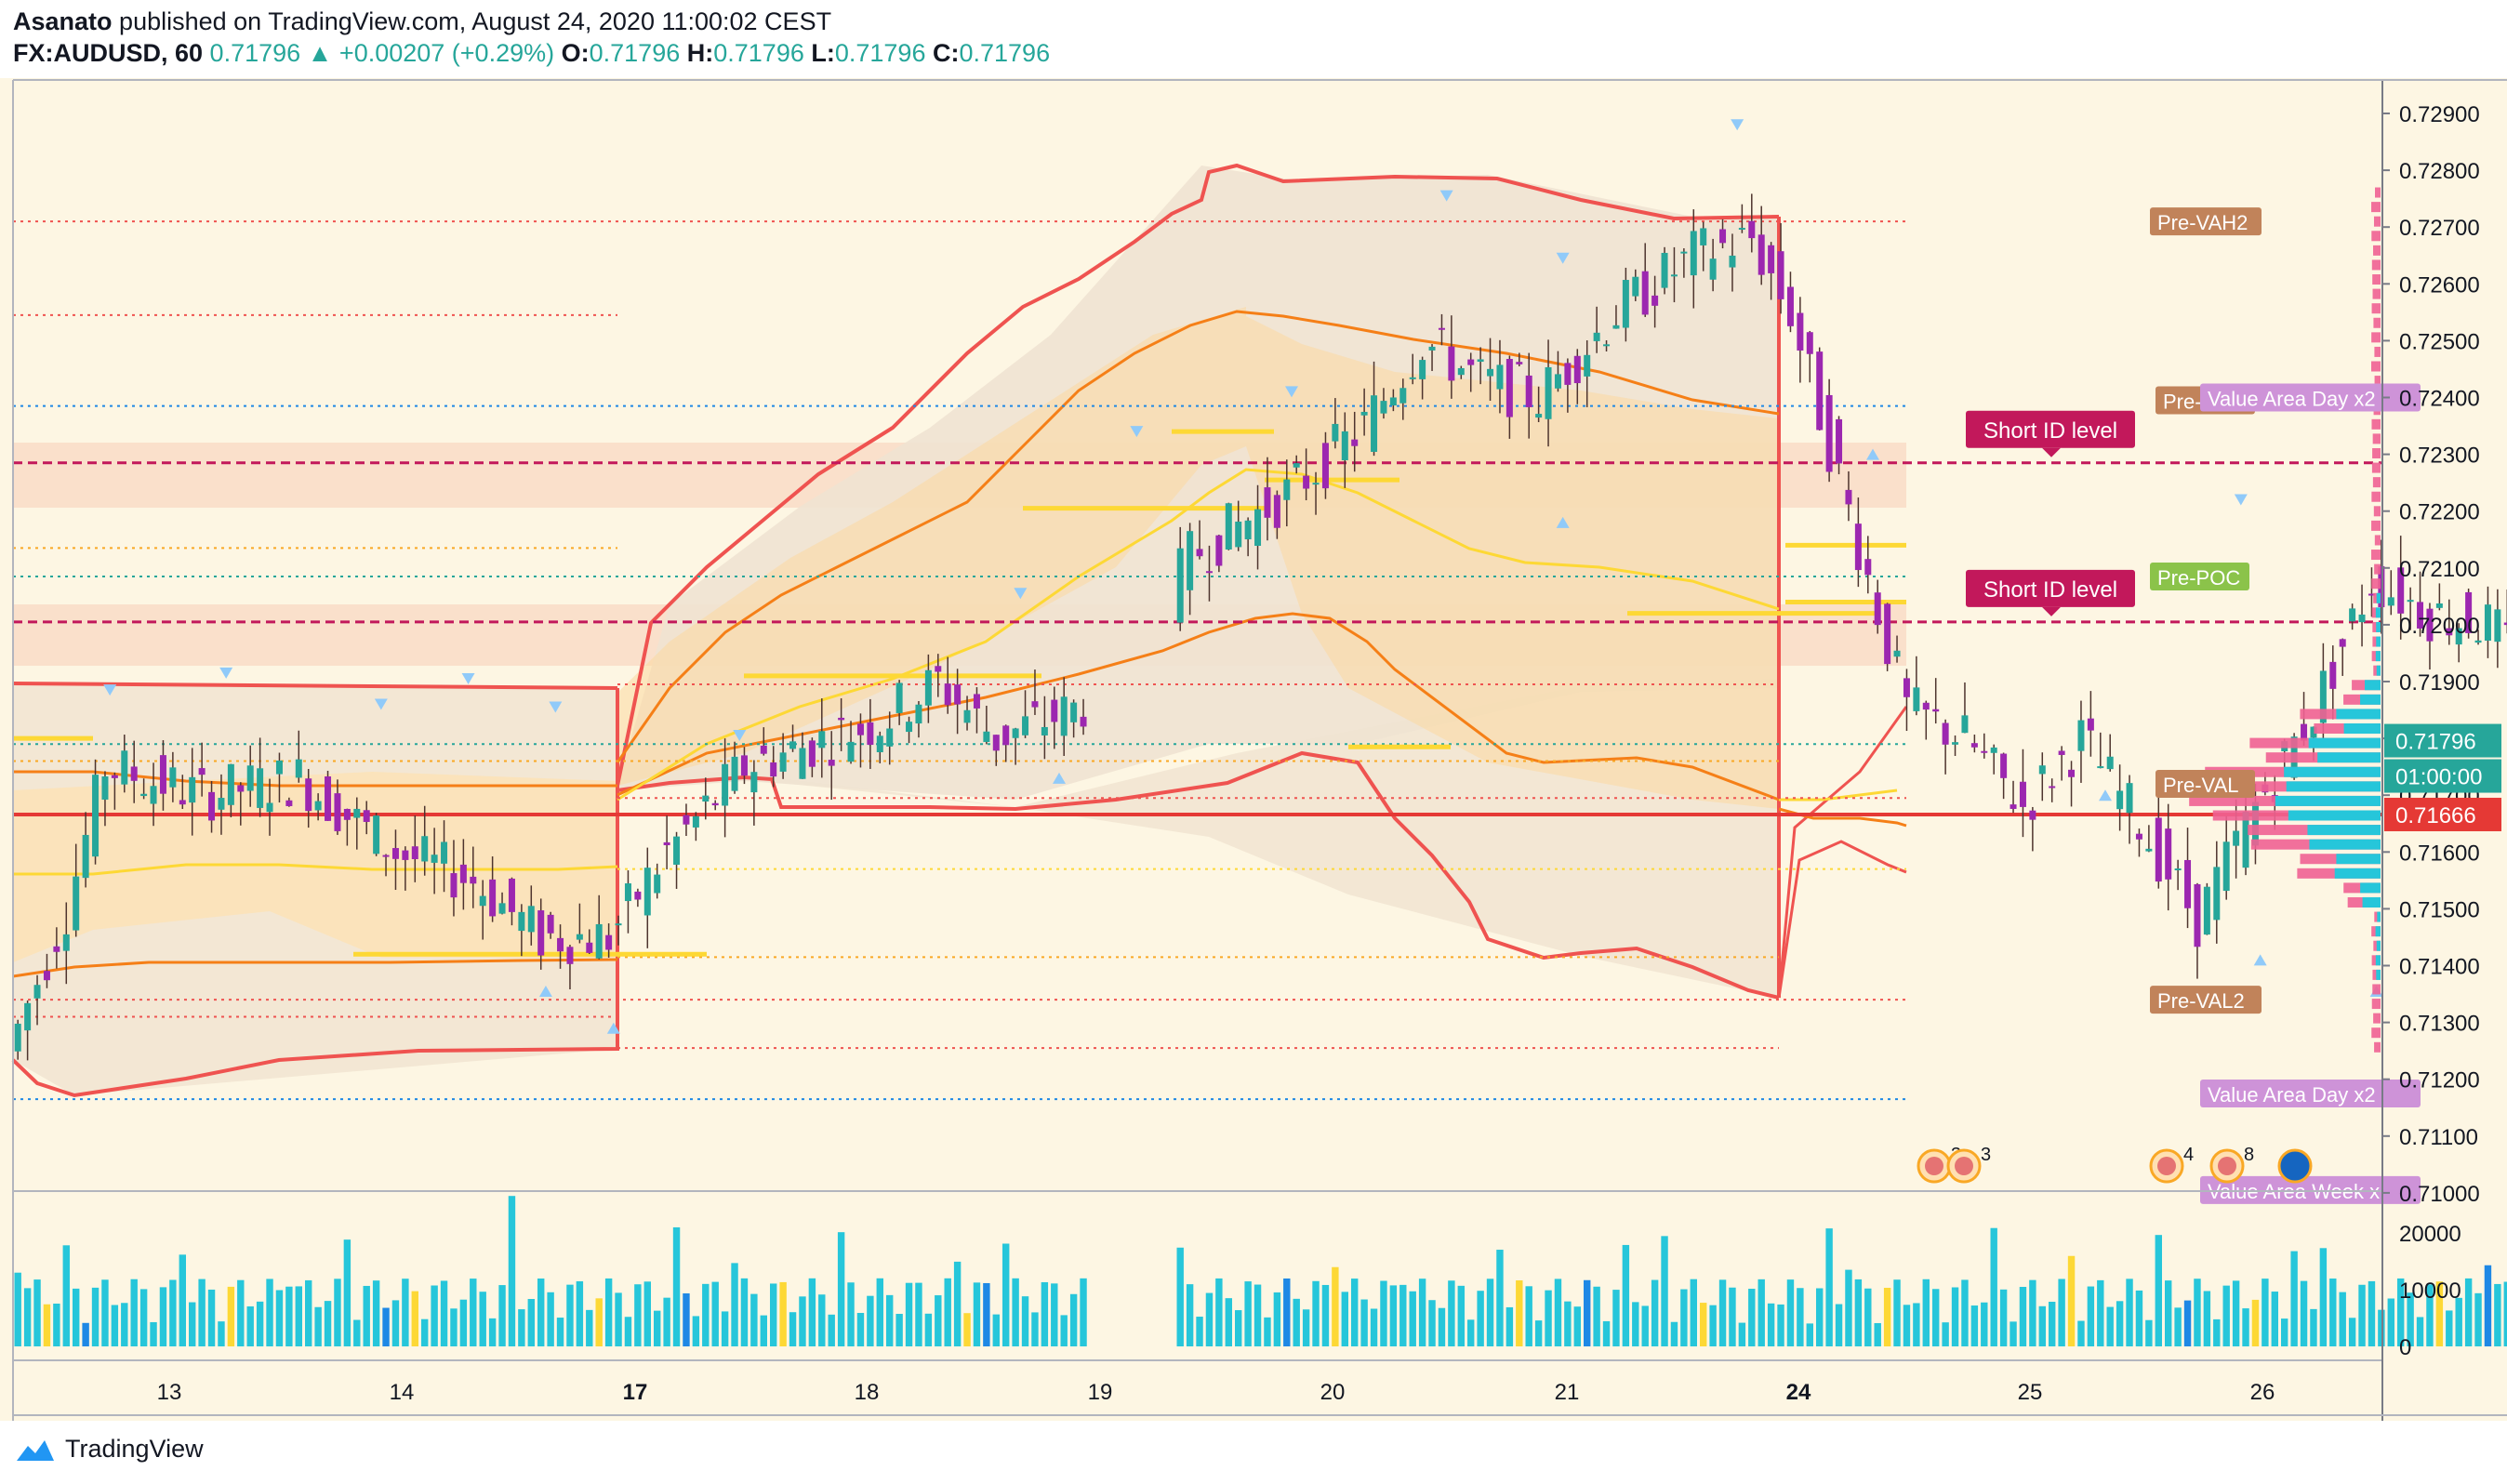 The image size is (2507, 1484). What do you see at coordinates (2376, 236) in the screenshot?
I see `profile-bar` at bounding box center [2376, 236].